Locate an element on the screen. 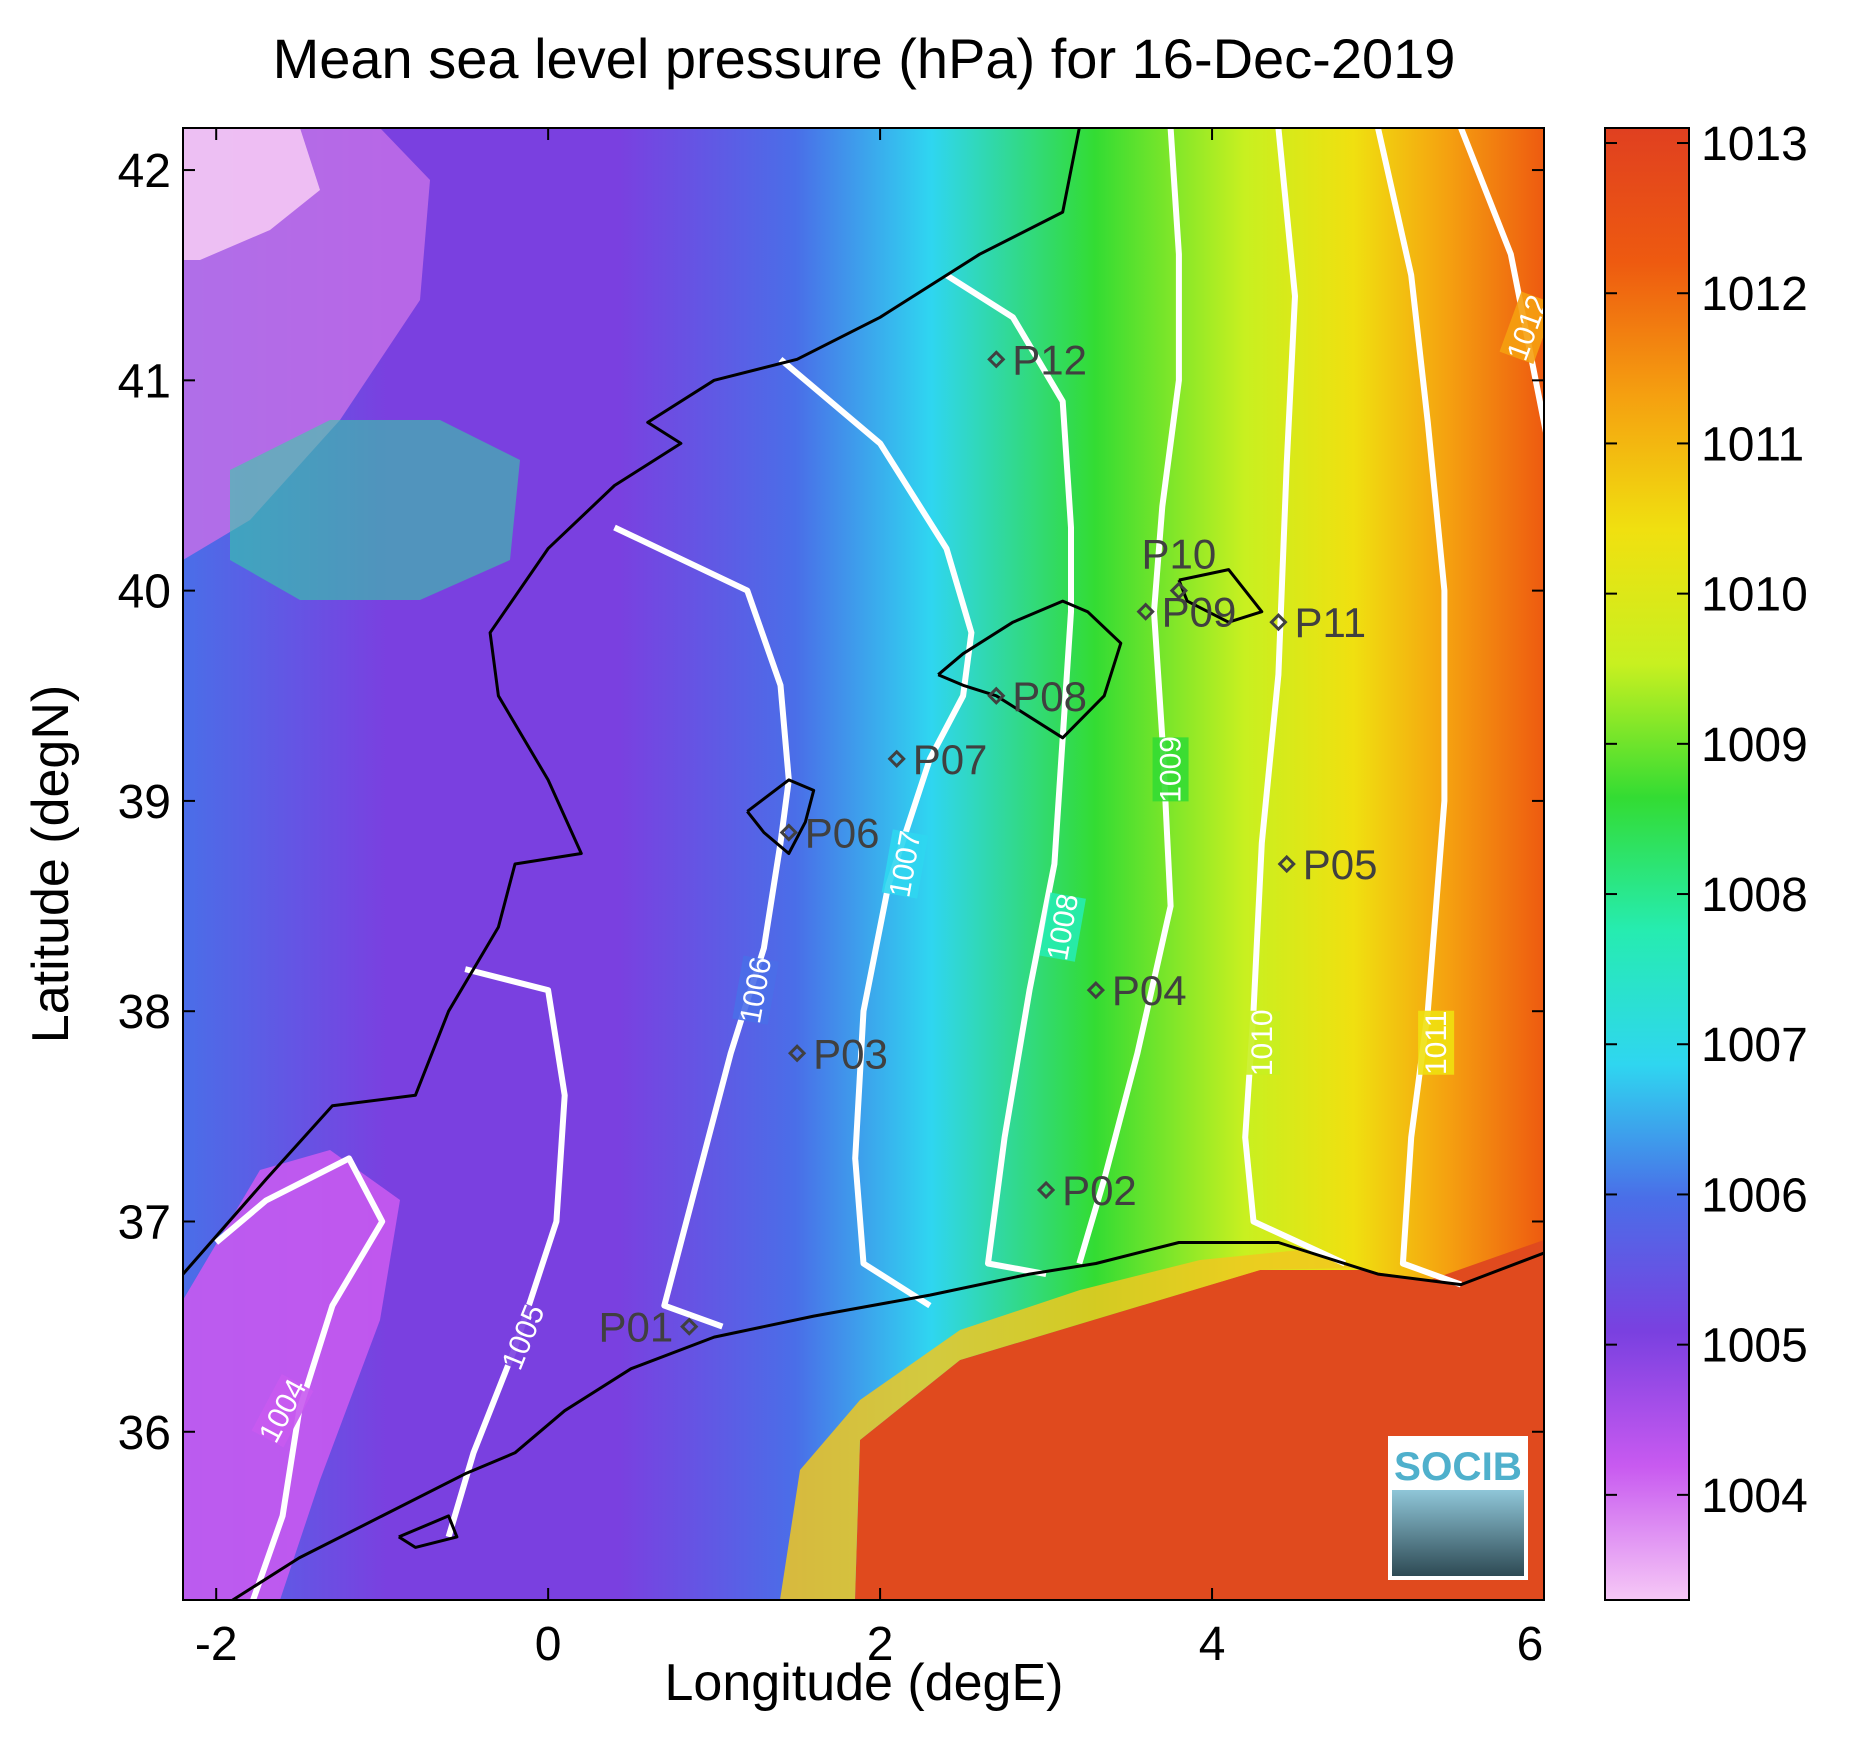 This screenshot has width=1854, height=1758. coast-alboran is located at coordinates (428, 1531).